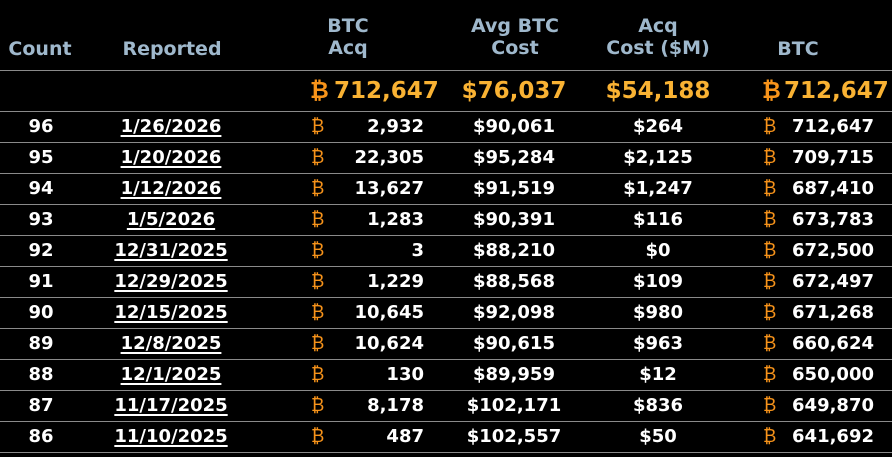 The image size is (892, 457). What do you see at coordinates (658, 26) in the screenshot?
I see `header-acq-cost-line1: Acq` at bounding box center [658, 26].